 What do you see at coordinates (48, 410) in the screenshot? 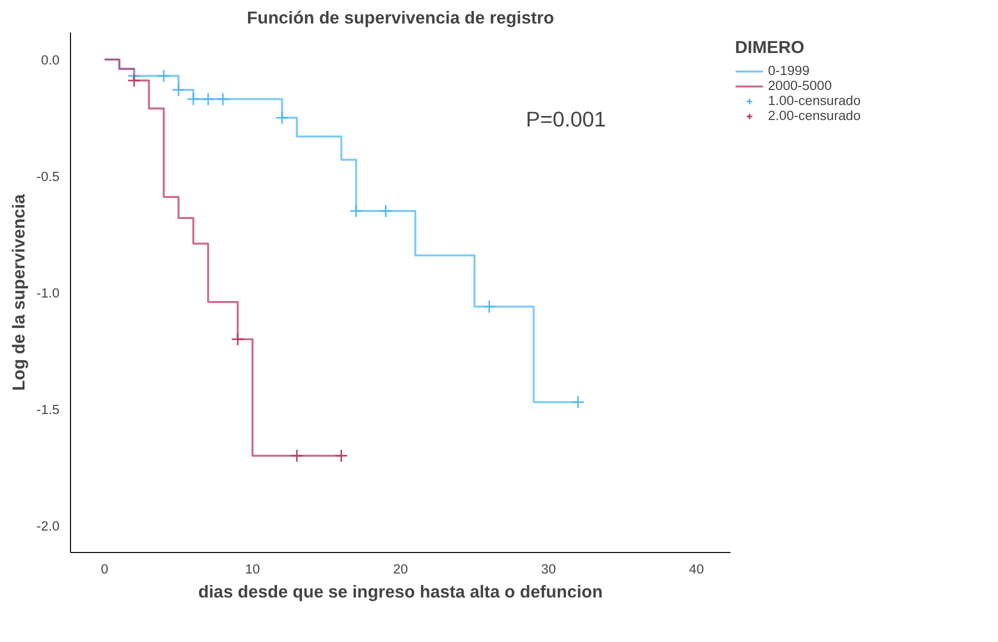
I see `y-tick-label: -1.5` at bounding box center [48, 410].